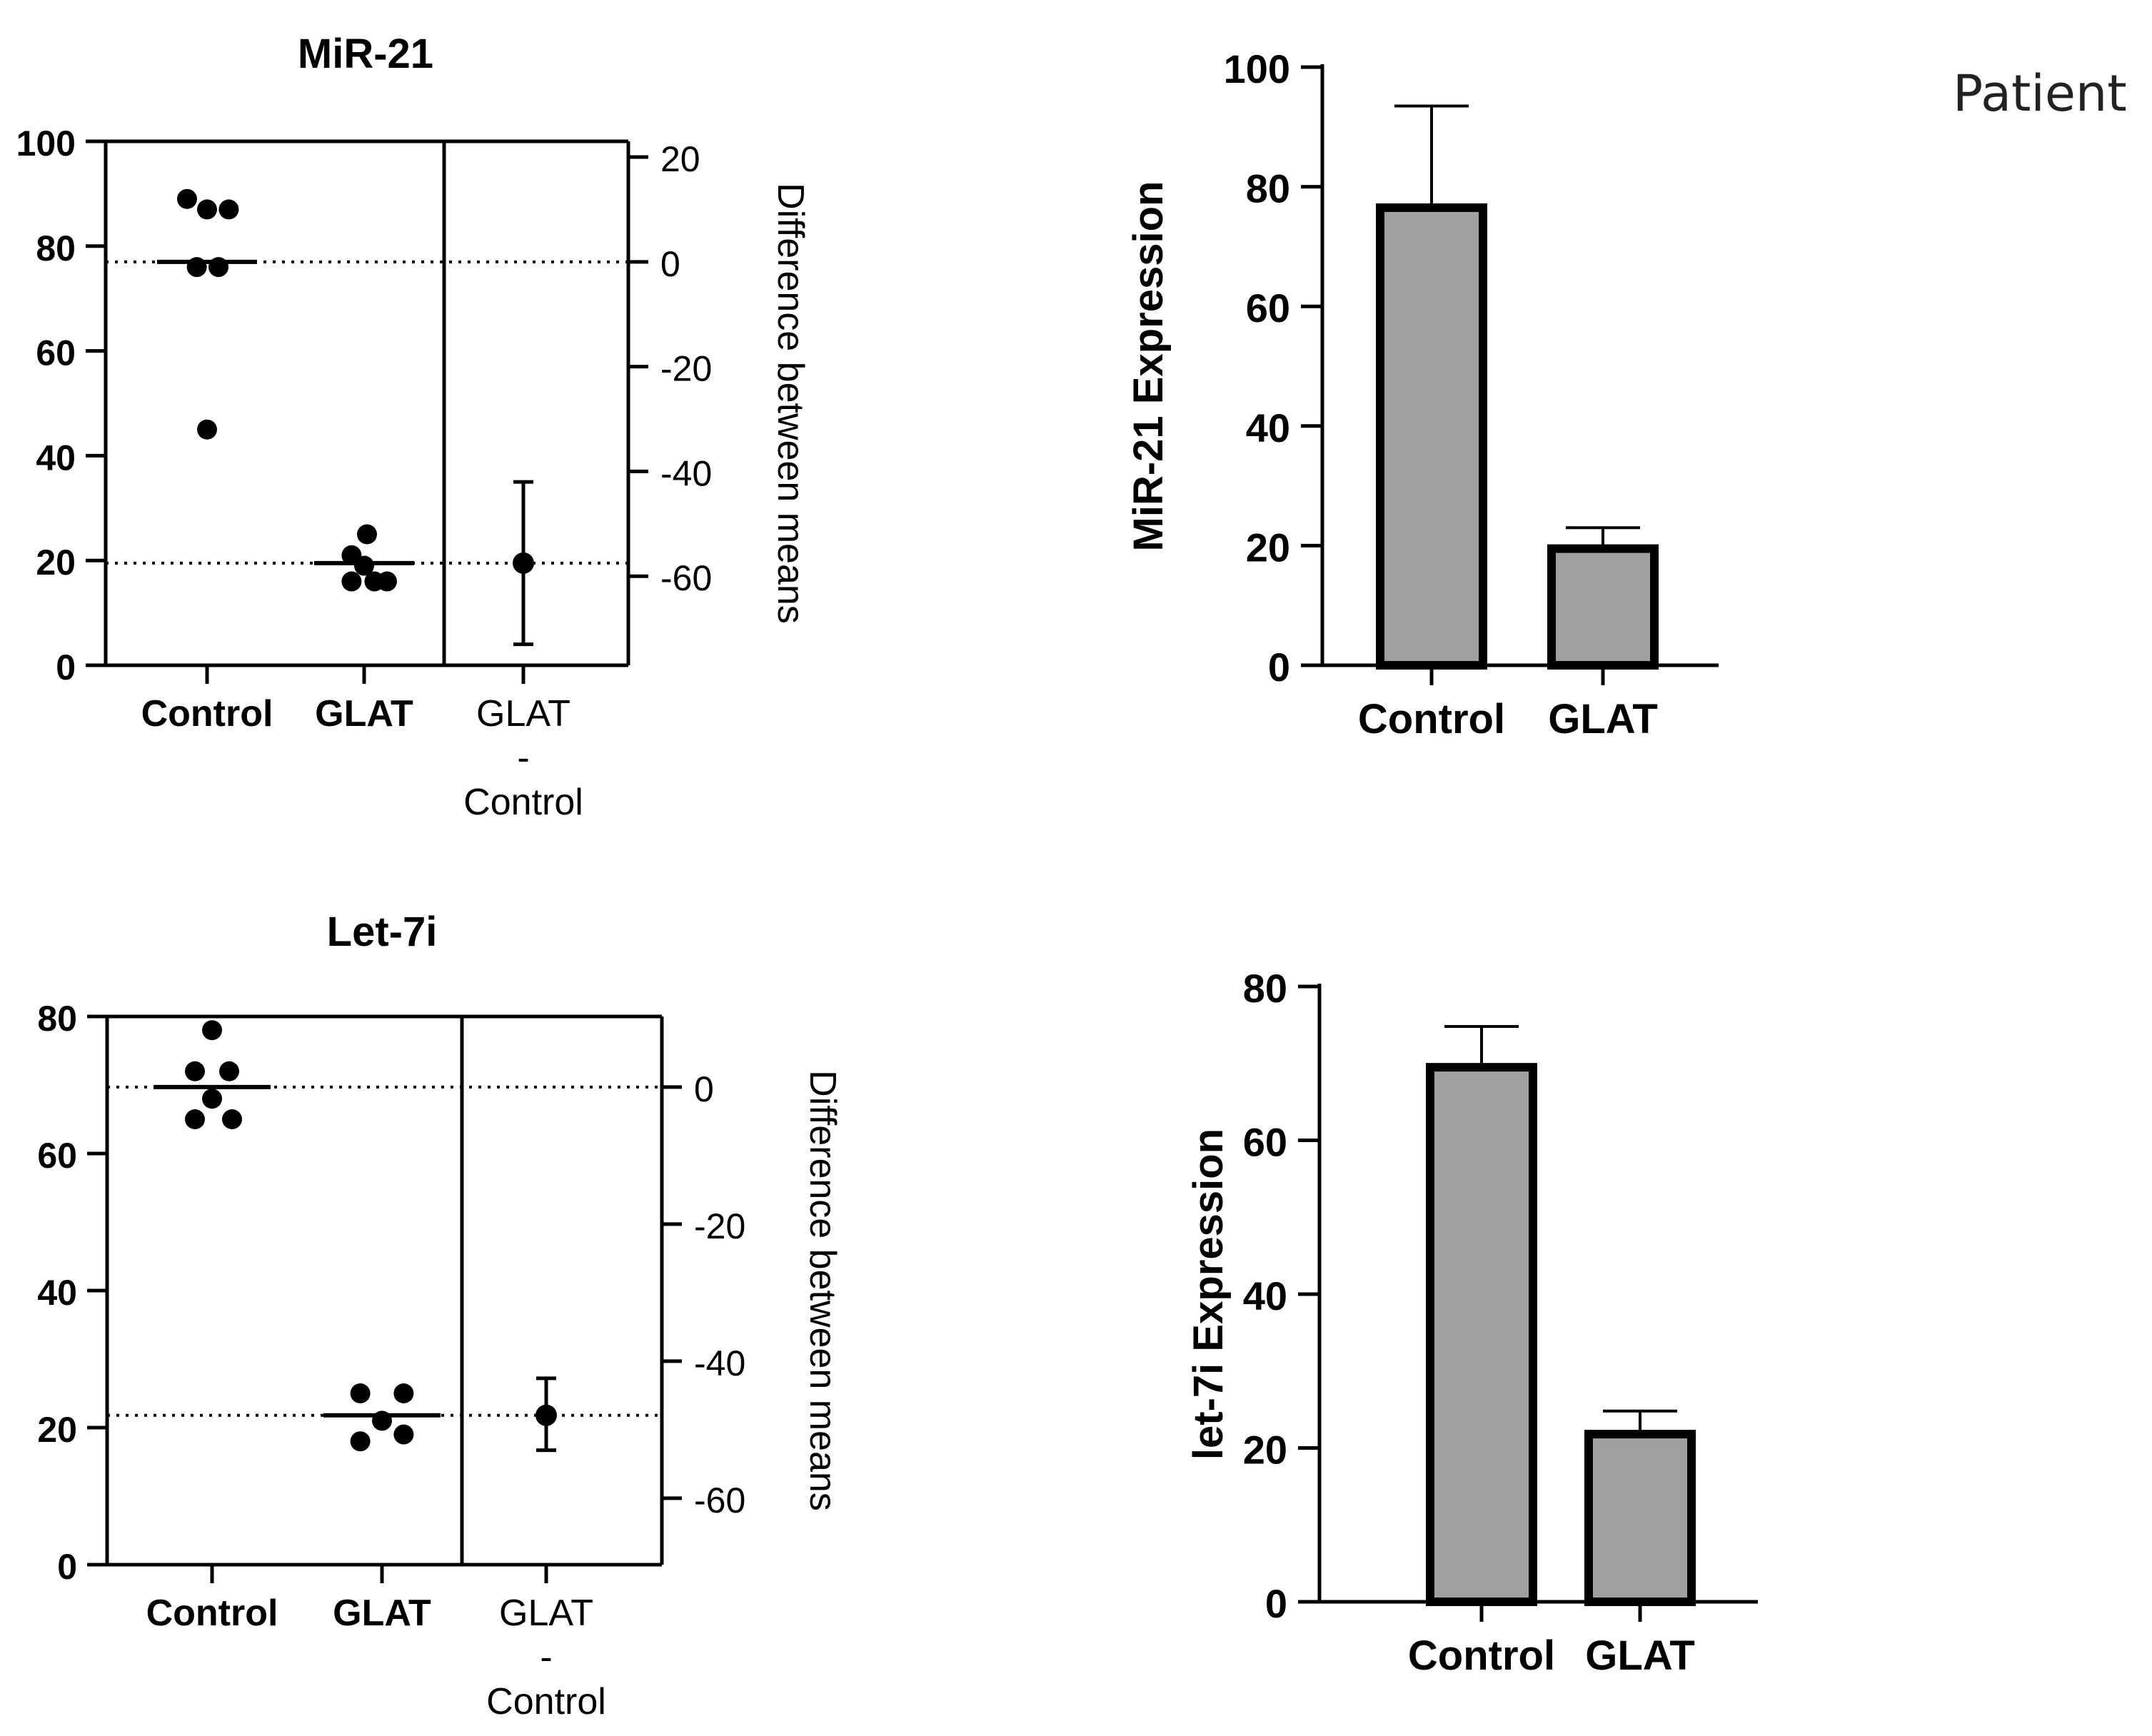  What do you see at coordinates (1148, 366) in the screenshot?
I see `y-axis-label: MiR-21 Expression` at bounding box center [1148, 366].